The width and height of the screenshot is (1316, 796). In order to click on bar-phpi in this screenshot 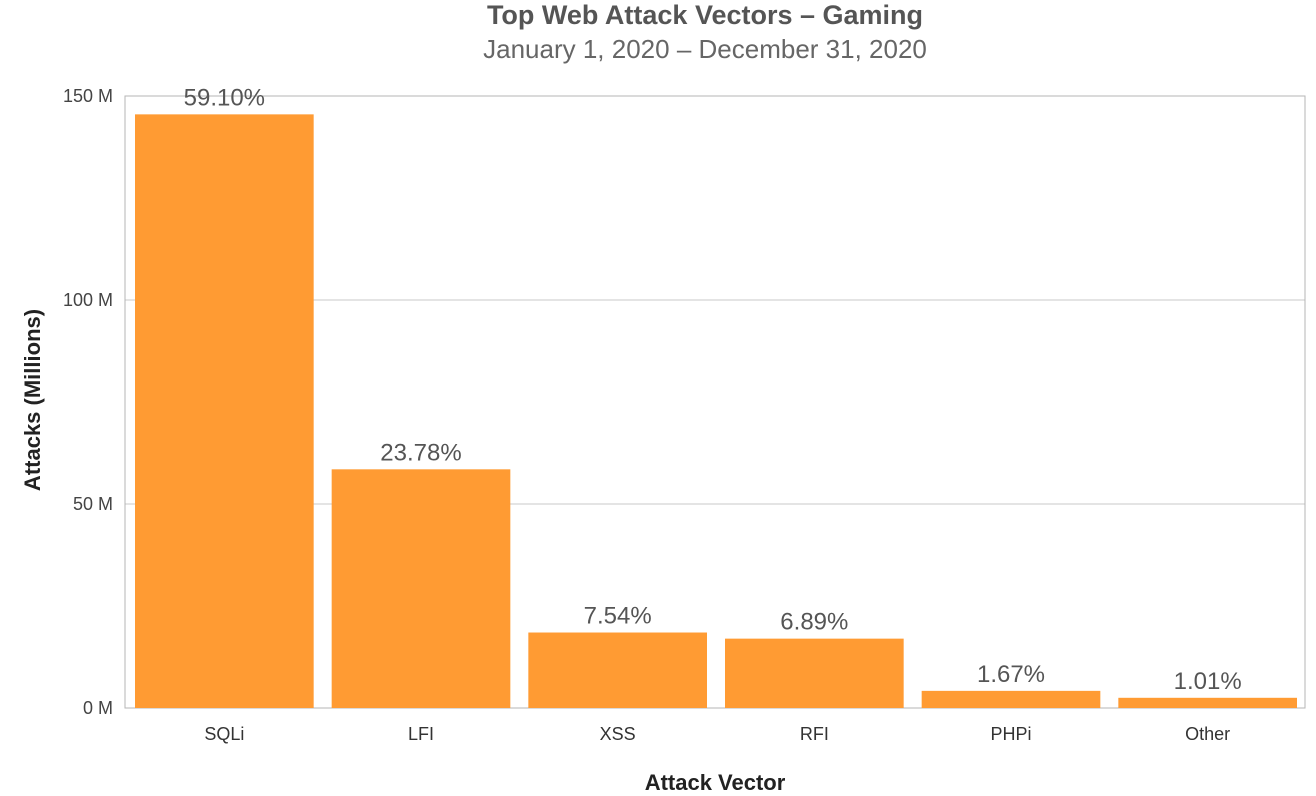, I will do `click(1011, 699)`.